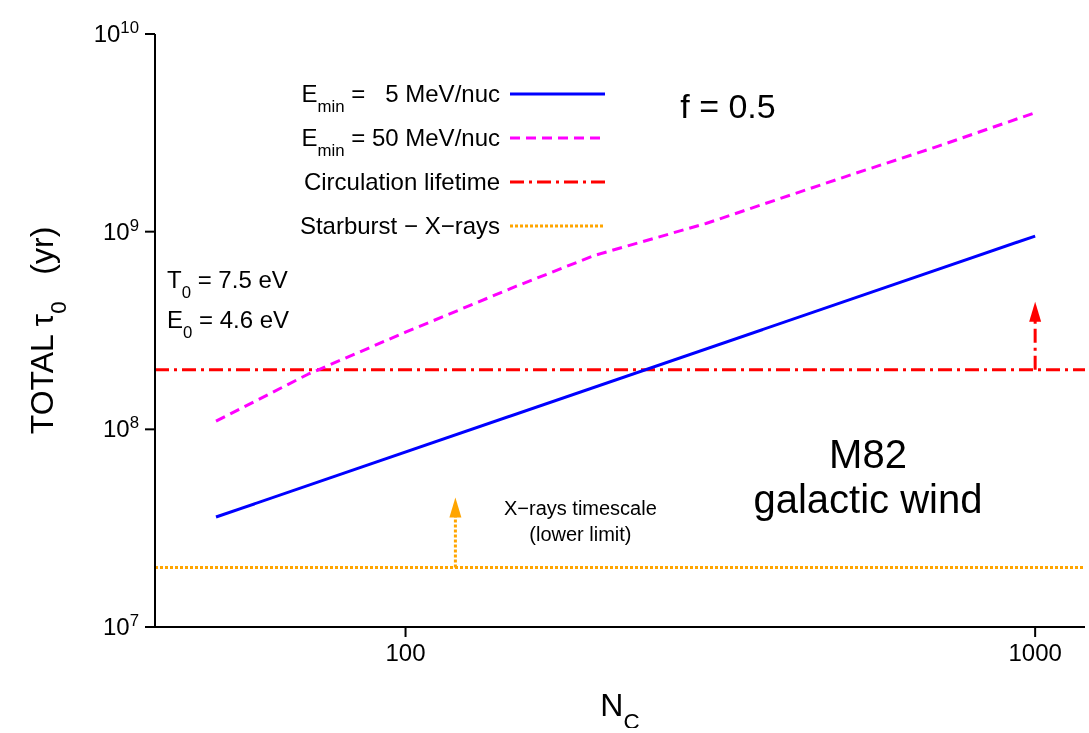  What do you see at coordinates (580, 521) in the screenshot?
I see `annotation: X−rays timescale (lower limit)` at bounding box center [580, 521].